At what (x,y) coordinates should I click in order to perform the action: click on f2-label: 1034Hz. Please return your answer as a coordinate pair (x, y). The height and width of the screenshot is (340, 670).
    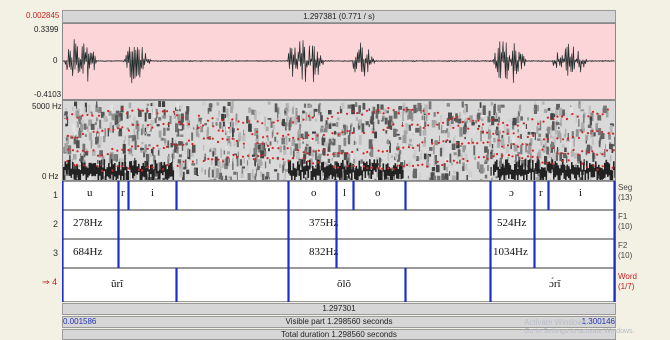
    Looking at the image, I should click on (510, 252).